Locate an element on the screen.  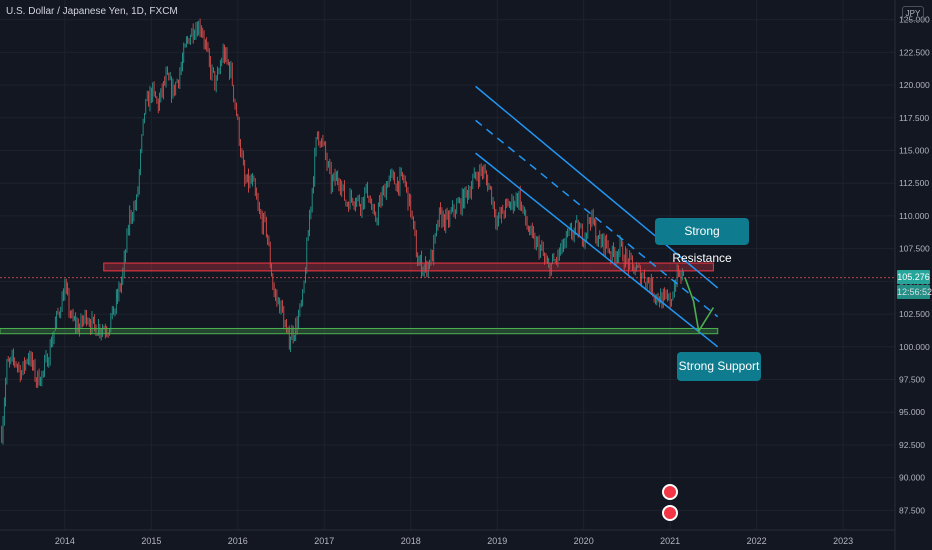
price-tick-label: 107.500 is located at coordinates (914, 249).